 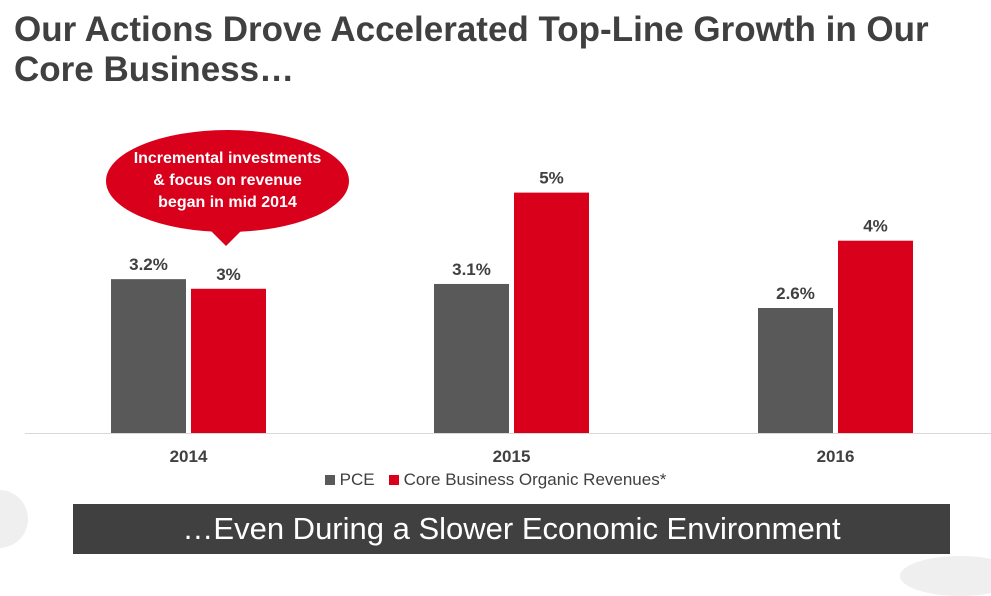 I want to click on bar-pce-2015, so click(x=471, y=358).